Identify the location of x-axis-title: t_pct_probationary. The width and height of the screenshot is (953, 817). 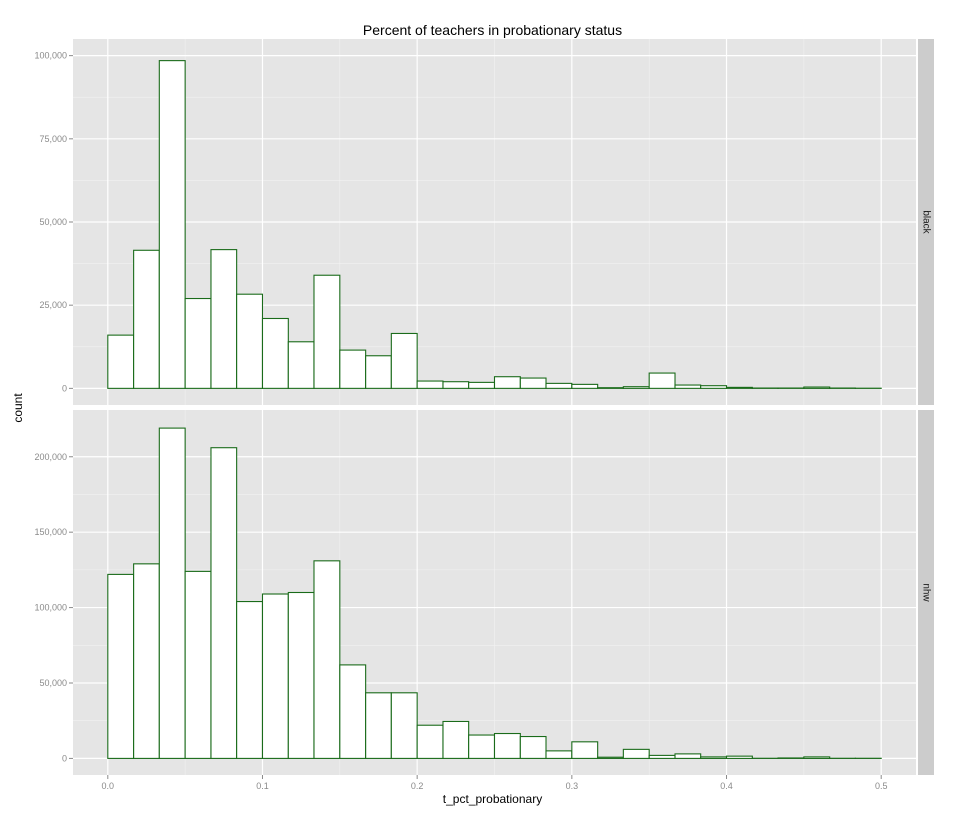
(492, 799).